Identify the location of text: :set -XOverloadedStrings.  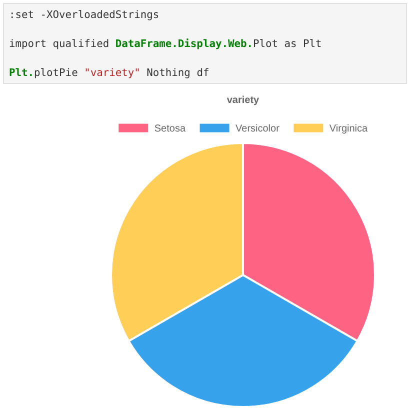
(84, 15).